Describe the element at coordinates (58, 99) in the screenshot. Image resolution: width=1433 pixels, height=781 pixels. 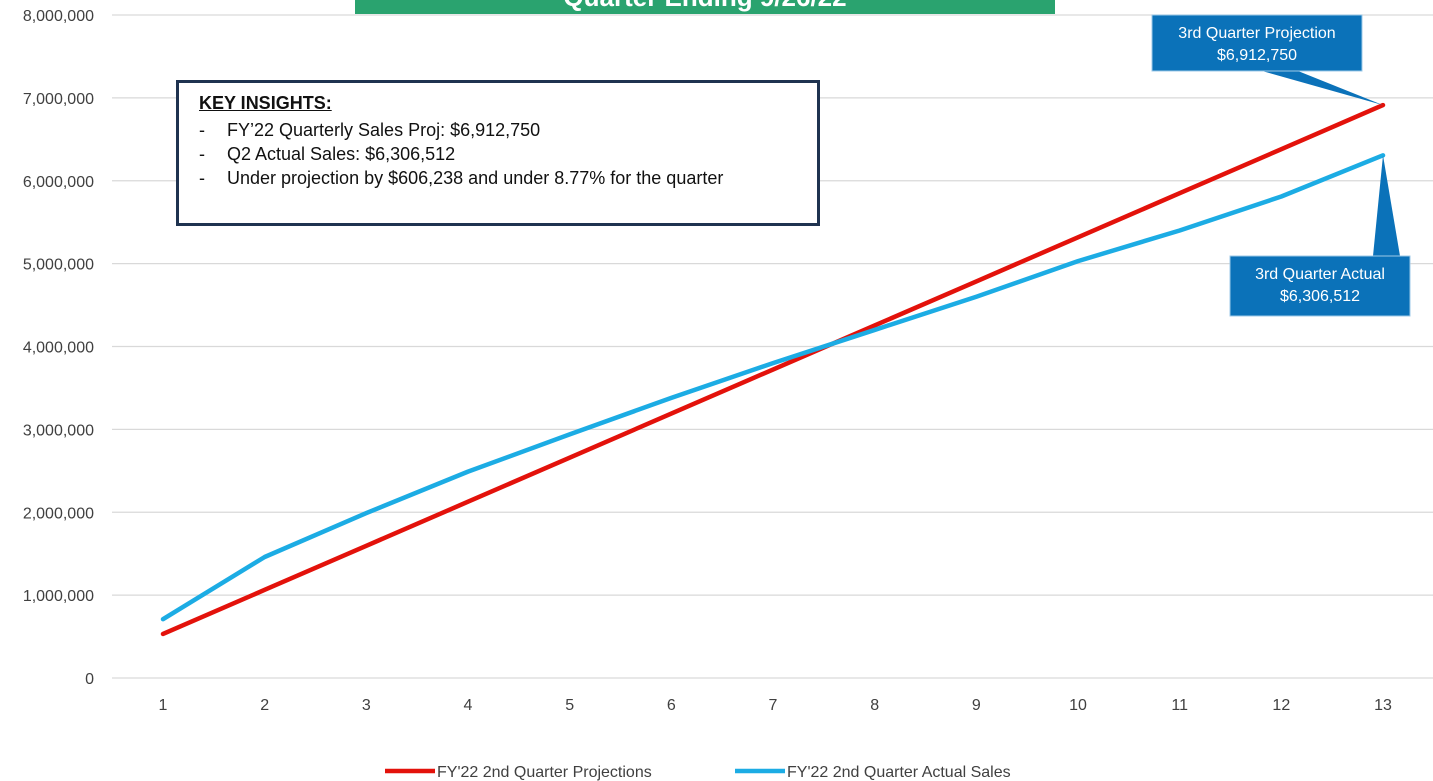
I see `y-tick-label: 7,000,000` at that location.